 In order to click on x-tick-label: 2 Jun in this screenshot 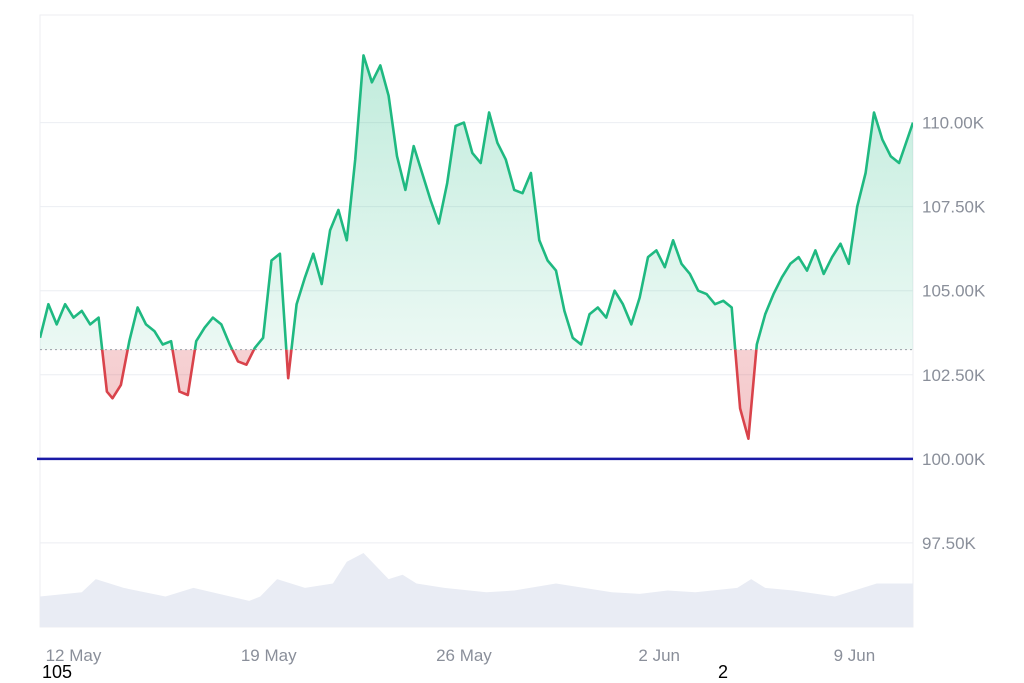, I will do `click(659, 655)`.